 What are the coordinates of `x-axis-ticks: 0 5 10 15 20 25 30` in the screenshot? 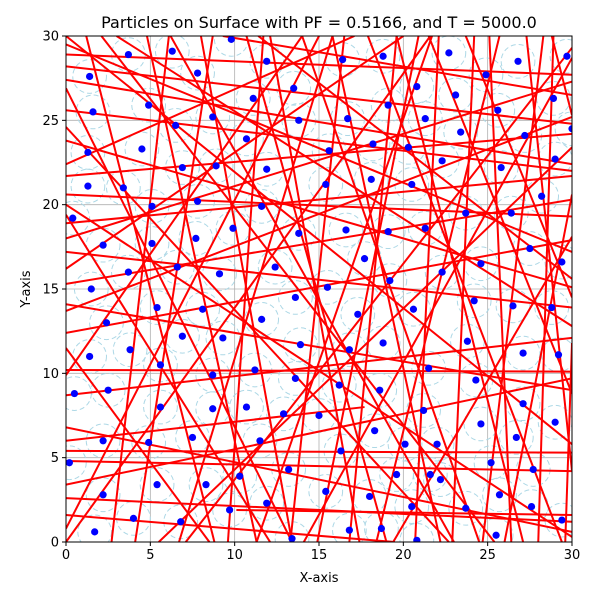 It's located at (321, 552).